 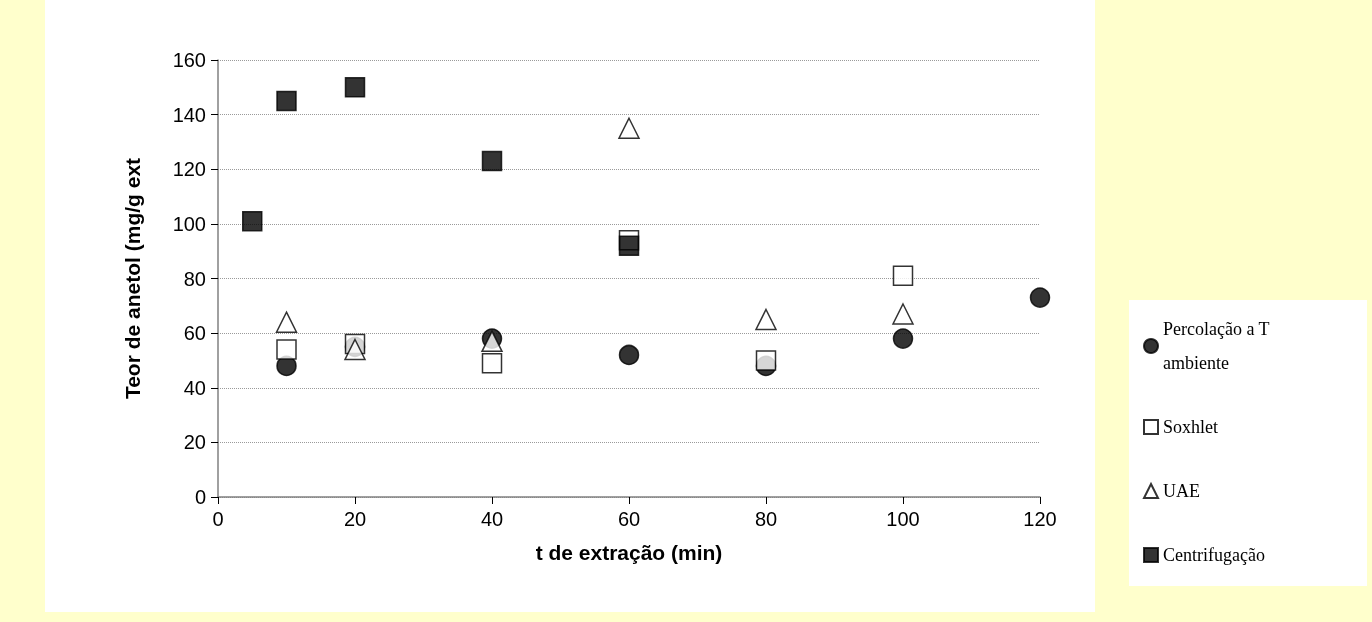 What do you see at coordinates (1218, 346) in the screenshot?
I see `legend-label: Percolação a T ambiente` at bounding box center [1218, 346].